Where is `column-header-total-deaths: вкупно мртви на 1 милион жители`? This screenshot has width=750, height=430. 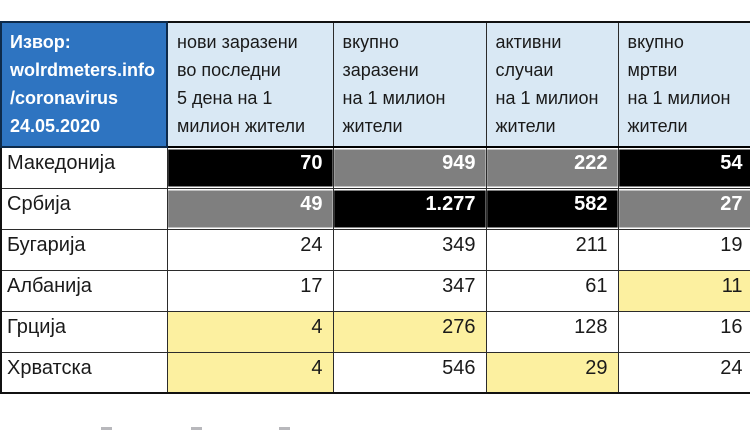 column-header-total-deaths: вкупно мртви на 1 милион жители is located at coordinates (683, 84).